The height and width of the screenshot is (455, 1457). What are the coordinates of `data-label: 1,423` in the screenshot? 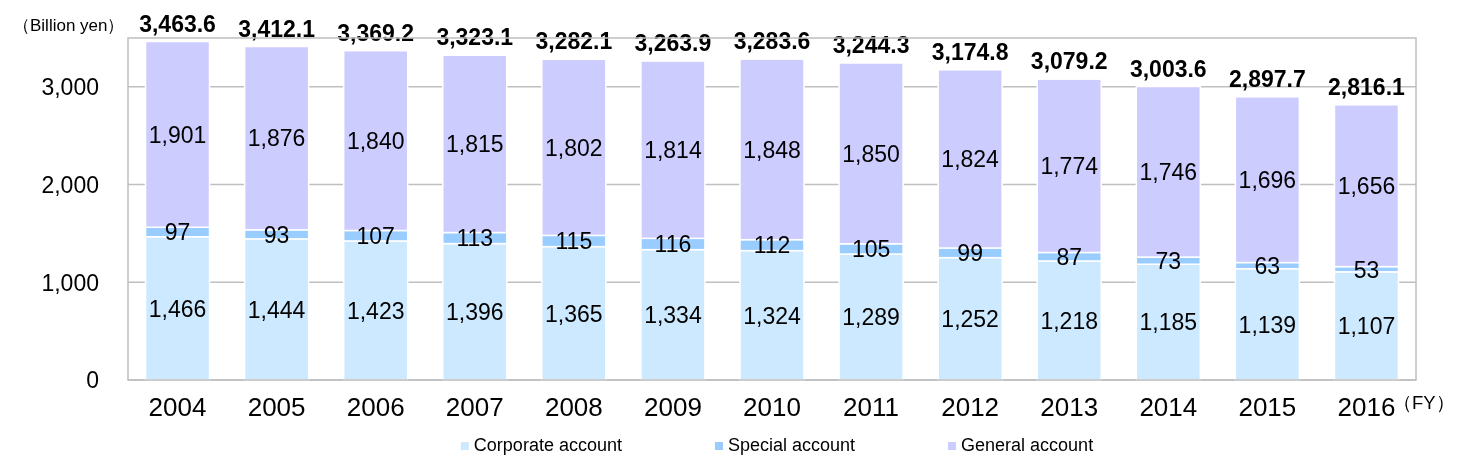 It's located at (375, 310).